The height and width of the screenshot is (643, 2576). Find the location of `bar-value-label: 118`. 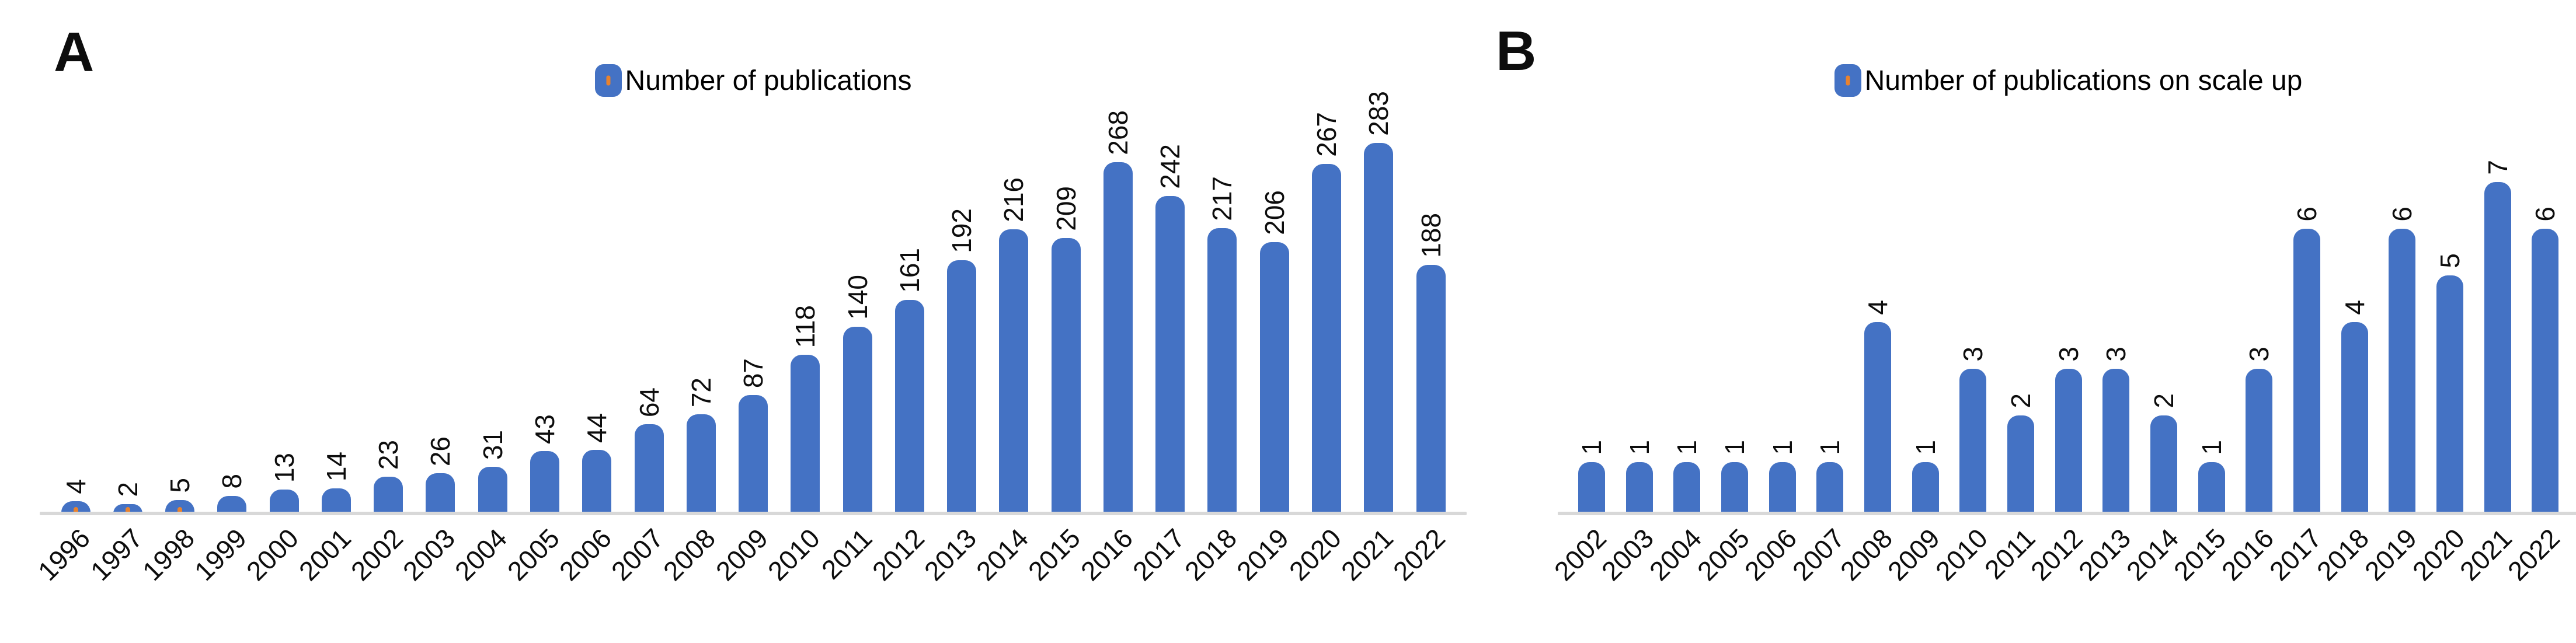

bar-value-label: 118 is located at coordinates (805, 326).